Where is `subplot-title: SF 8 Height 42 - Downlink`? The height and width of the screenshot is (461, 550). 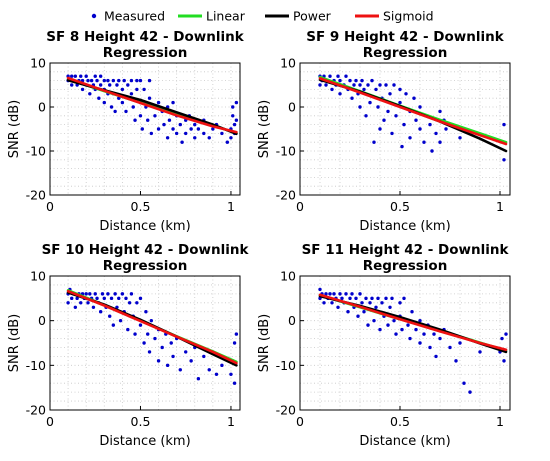 subplot-title: SF 8 Height 42 - Downlink is located at coordinates (145, 37).